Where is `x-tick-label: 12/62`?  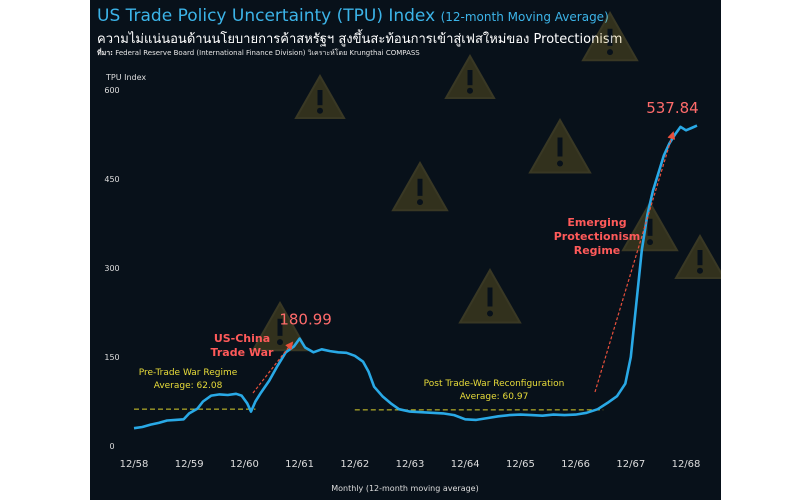 x-tick-label: 12/62 is located at coordinates (354, 464).